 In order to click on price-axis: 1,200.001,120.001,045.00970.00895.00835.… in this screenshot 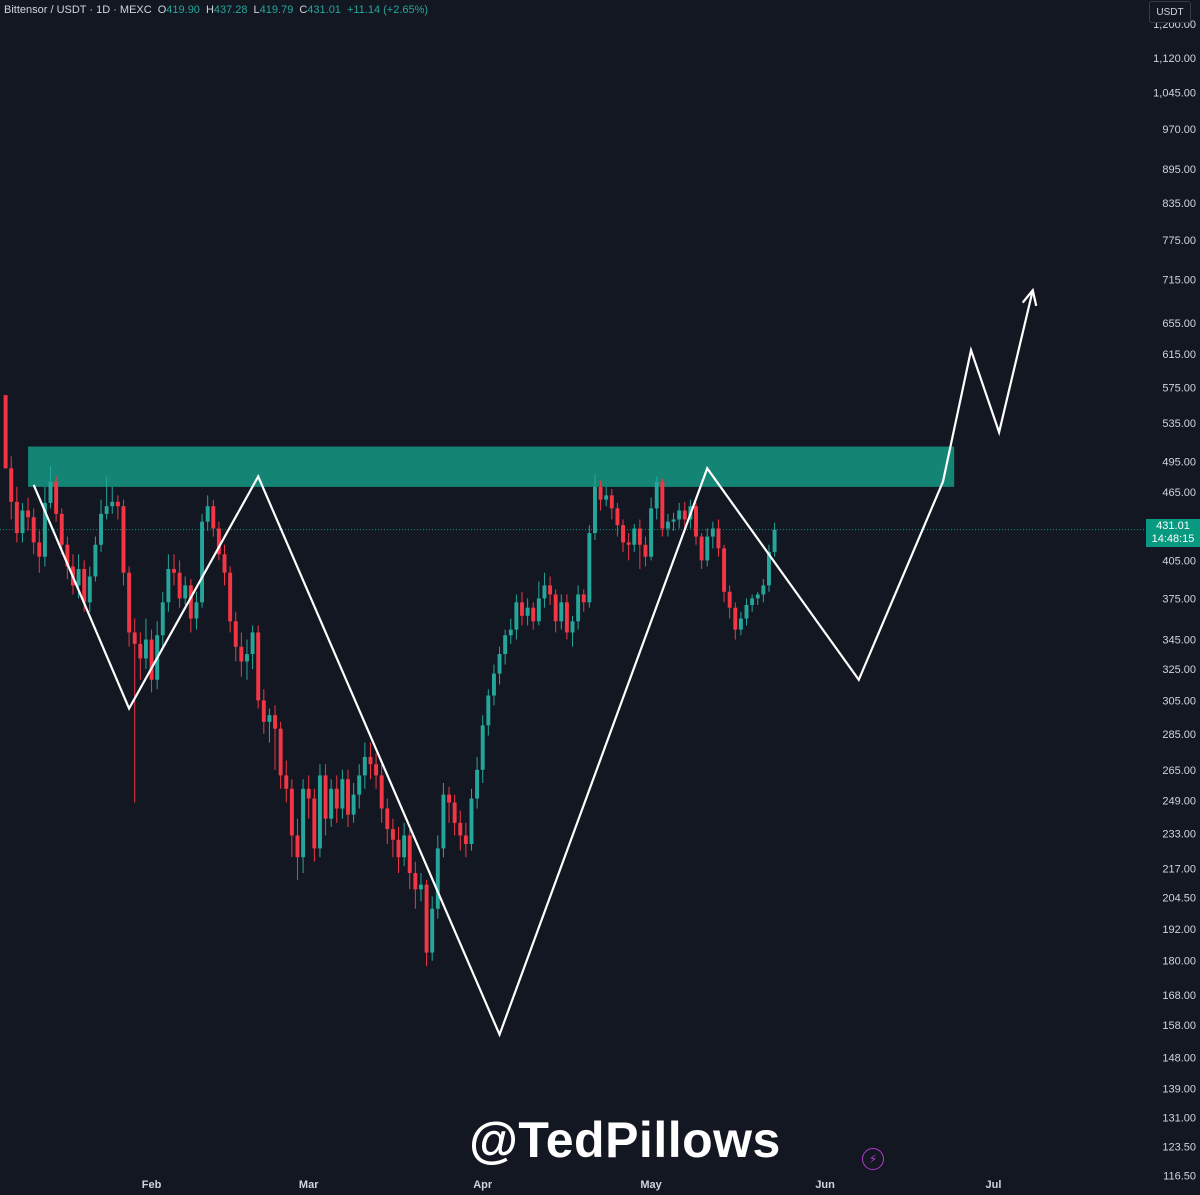, I will do `click(1174, 600)`.